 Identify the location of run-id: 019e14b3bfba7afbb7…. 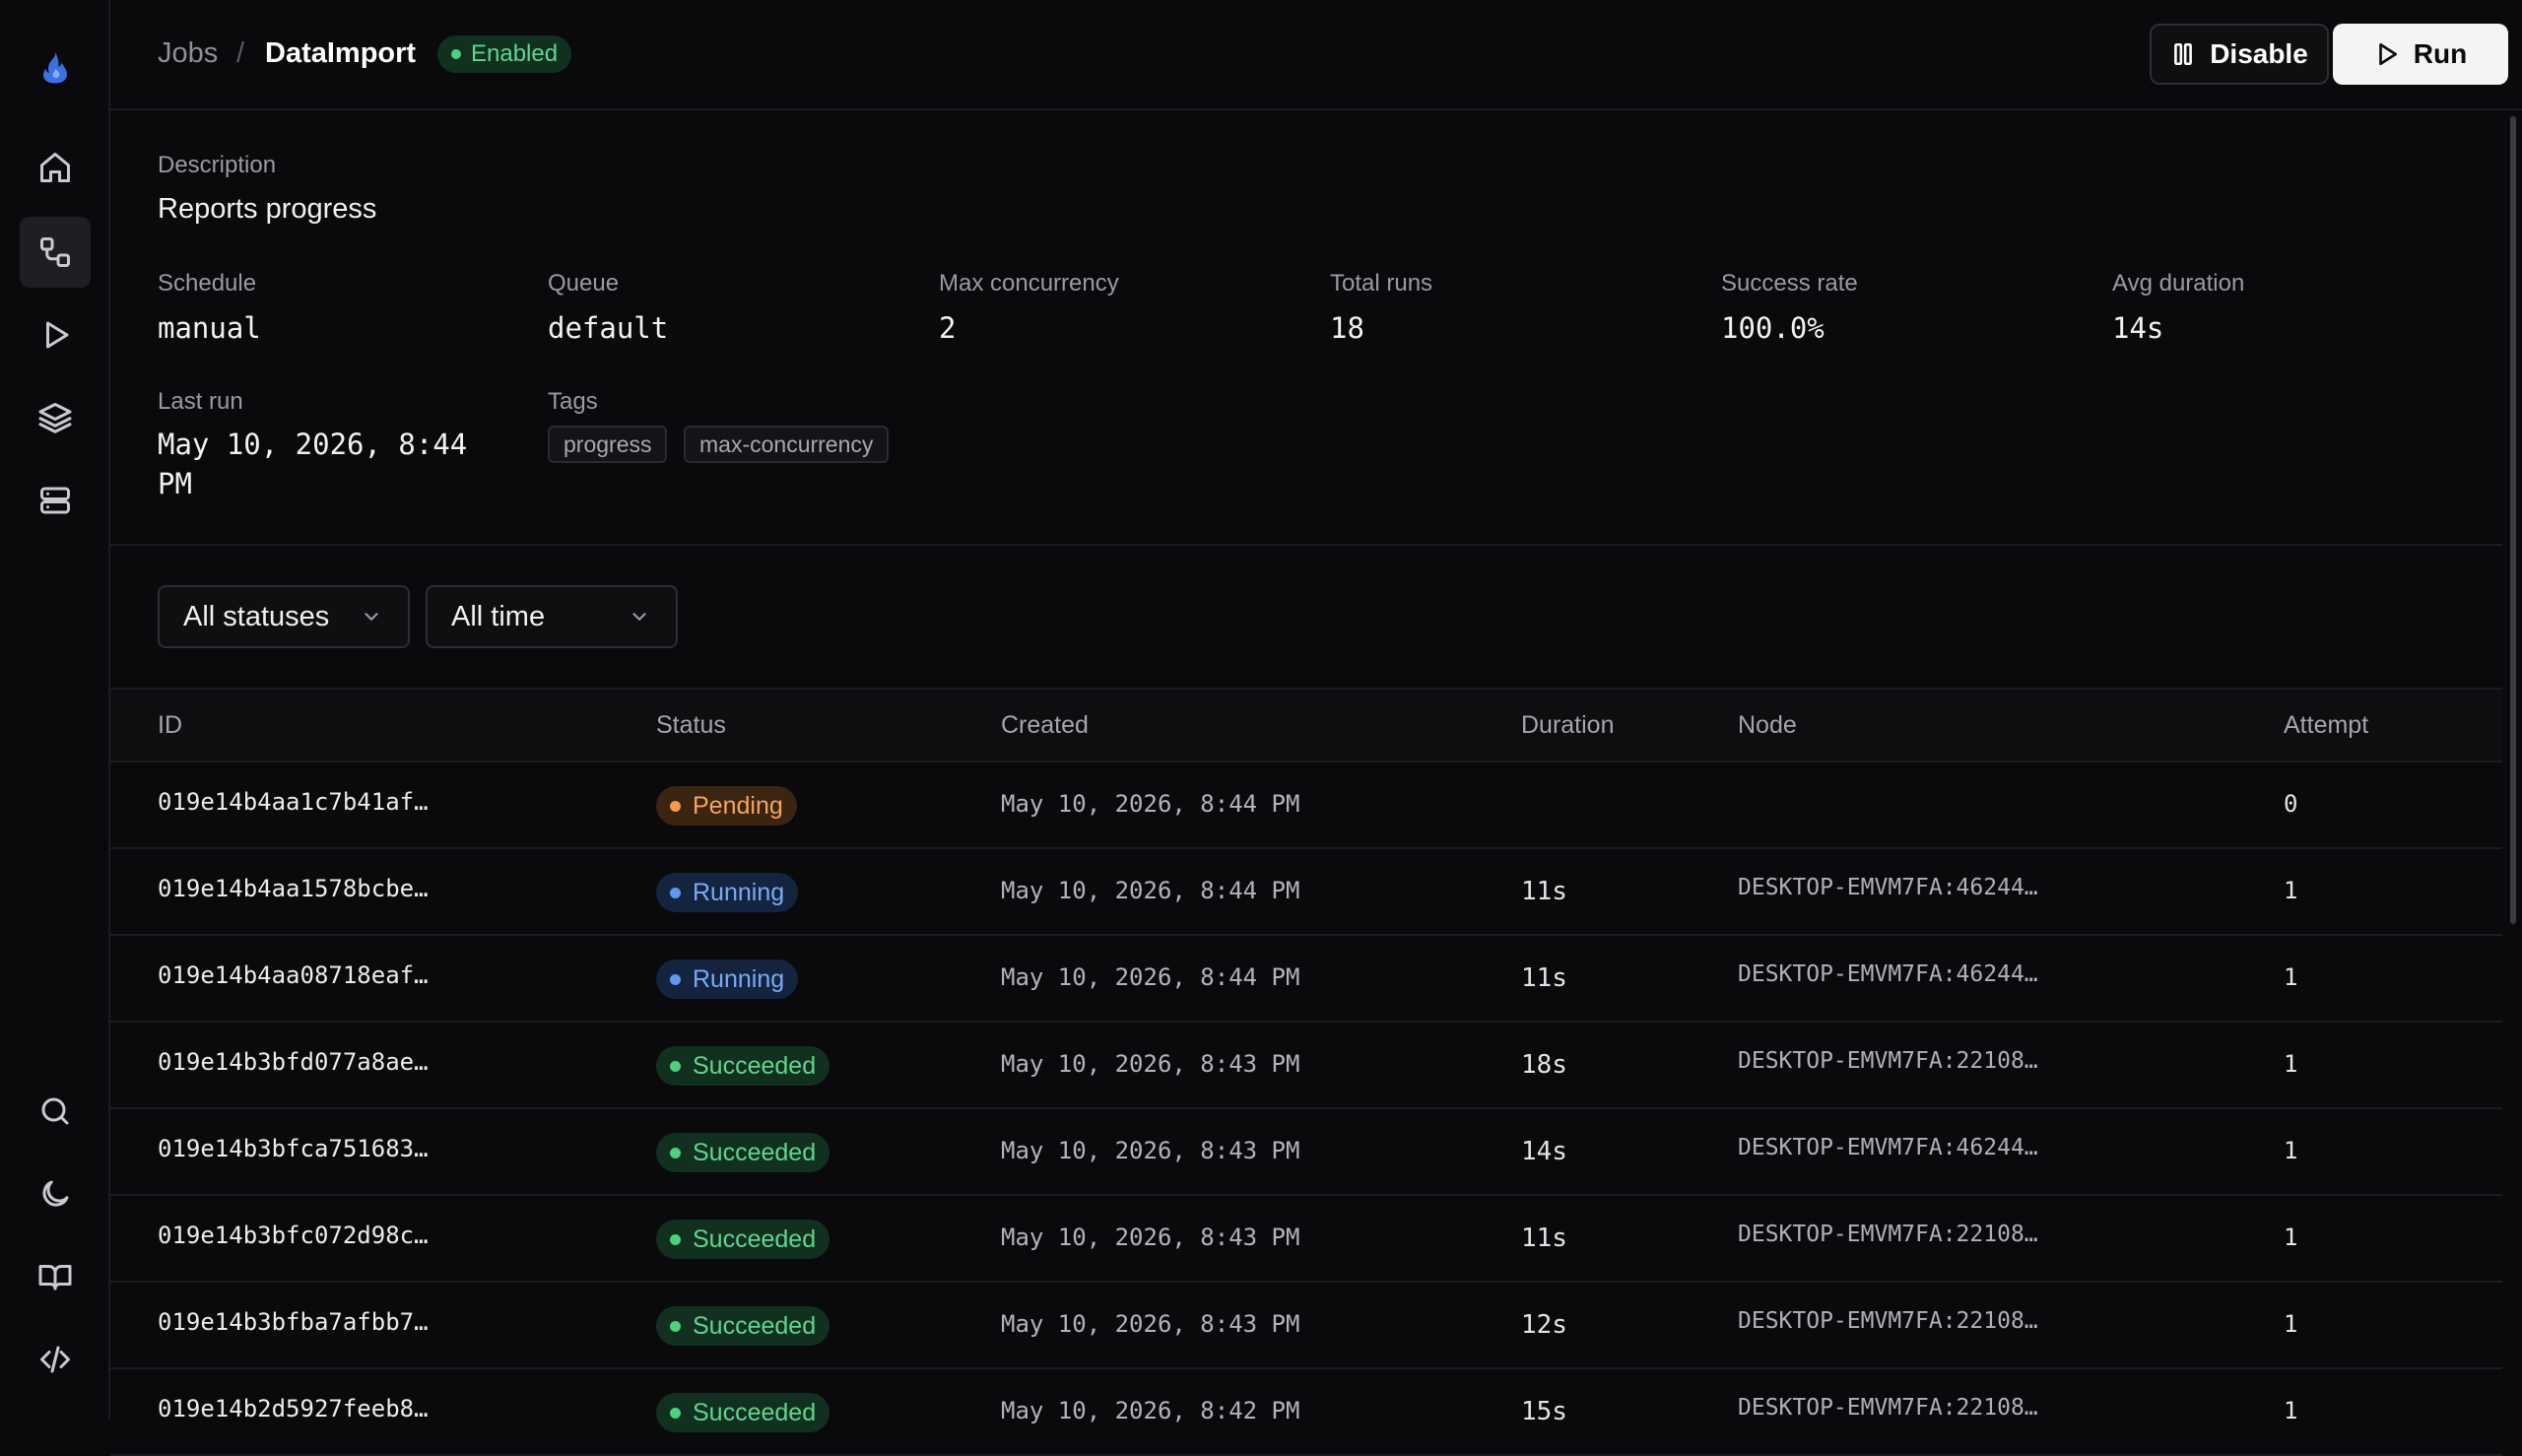
(293, 1322).